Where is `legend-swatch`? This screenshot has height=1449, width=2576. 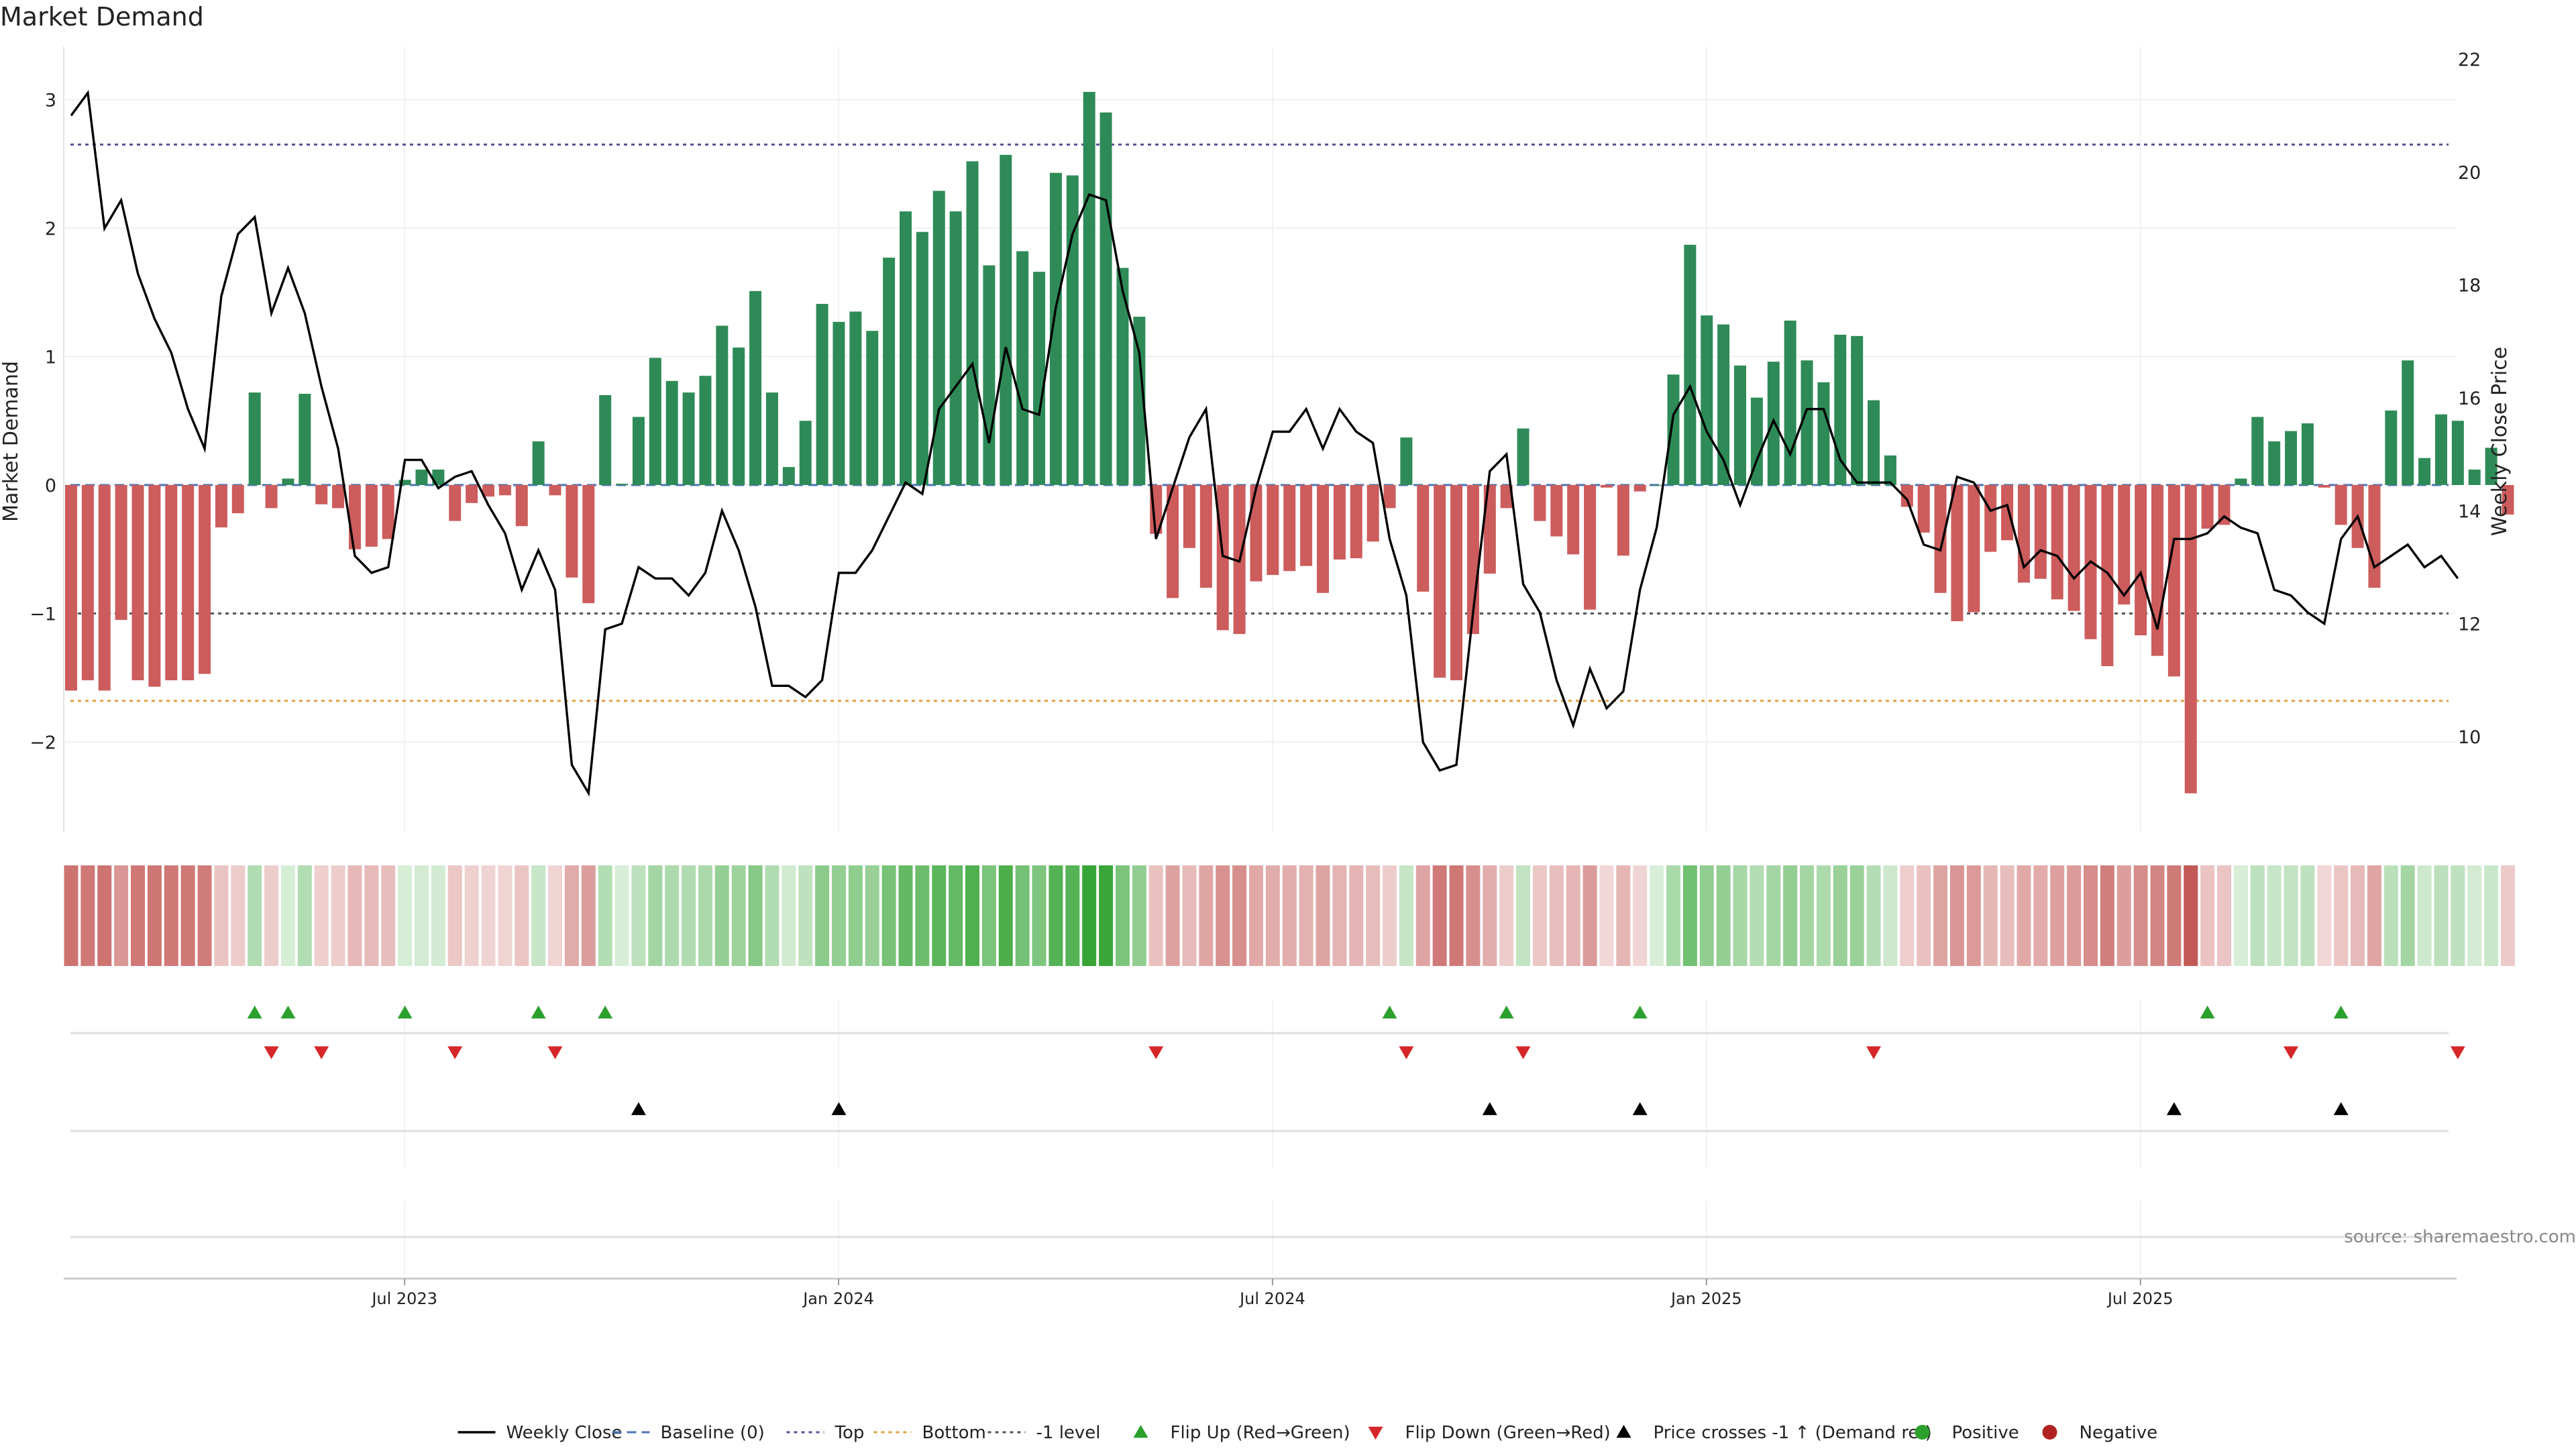
legend-swatch is located at coordinates (1922, 1432).